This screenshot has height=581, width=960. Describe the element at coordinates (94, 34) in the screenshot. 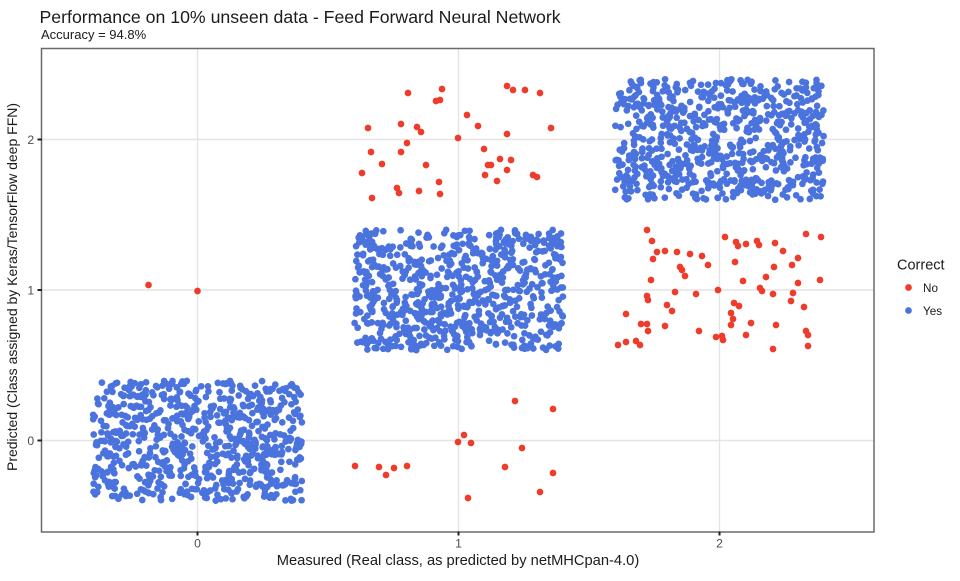

I see `svg-text: Accuracy = 94.8%` at that location.